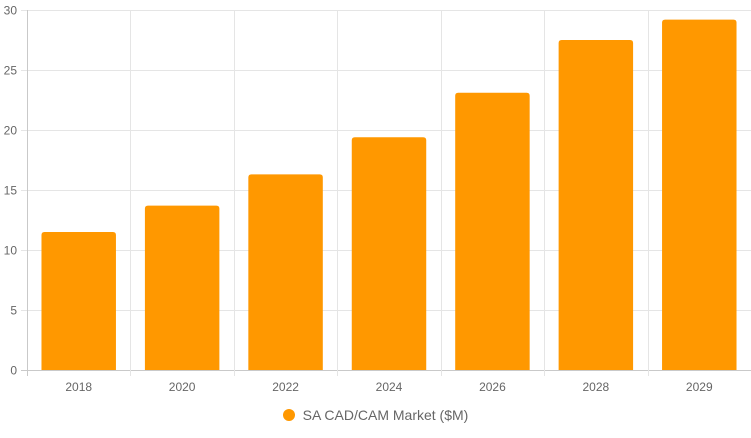  I want to click on x-tick-label: 2022, so click(285, 387).